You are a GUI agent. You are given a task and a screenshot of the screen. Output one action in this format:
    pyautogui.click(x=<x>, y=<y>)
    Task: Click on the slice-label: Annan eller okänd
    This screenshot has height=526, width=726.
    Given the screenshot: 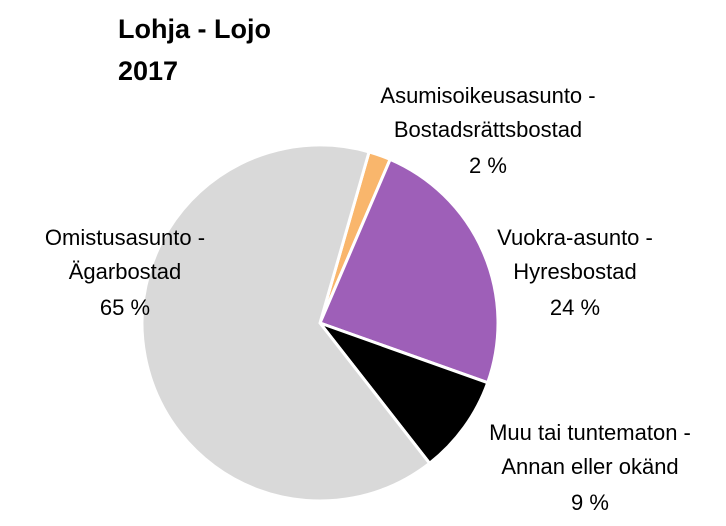 What is the action you would take?
    pyautogui.click(x=589, y=466)
    